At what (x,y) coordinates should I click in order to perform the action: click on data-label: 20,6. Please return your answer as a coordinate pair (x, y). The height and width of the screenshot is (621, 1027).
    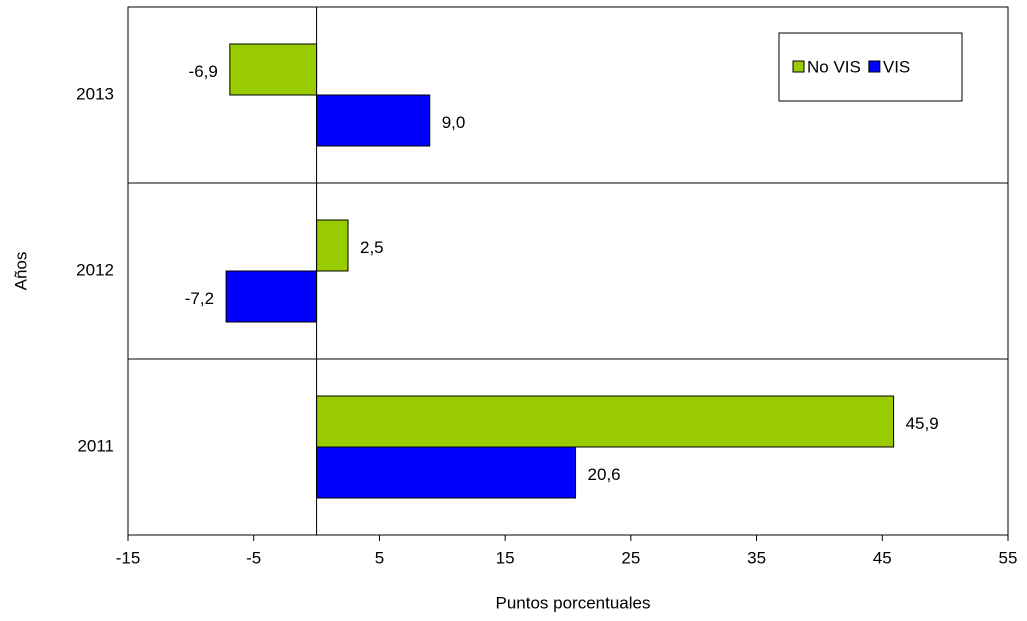
    Looking at the image, I should click on (604, 474).